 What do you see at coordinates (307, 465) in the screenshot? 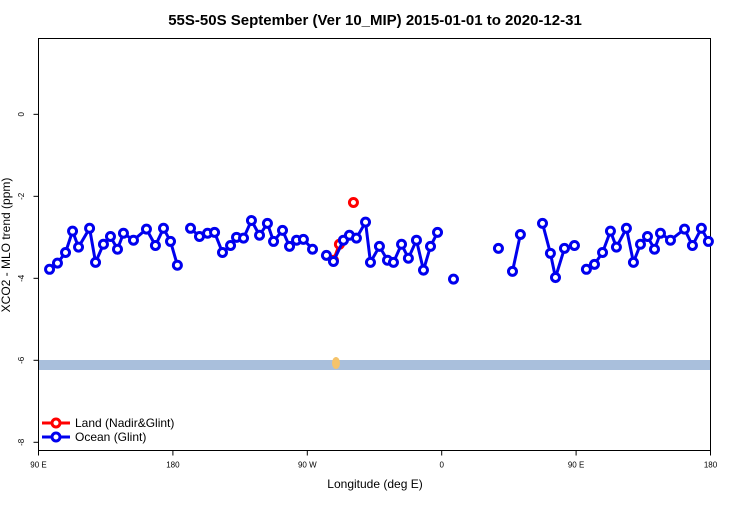
I see `x-tick-label: 90 W` at bounding box center [307, 465].